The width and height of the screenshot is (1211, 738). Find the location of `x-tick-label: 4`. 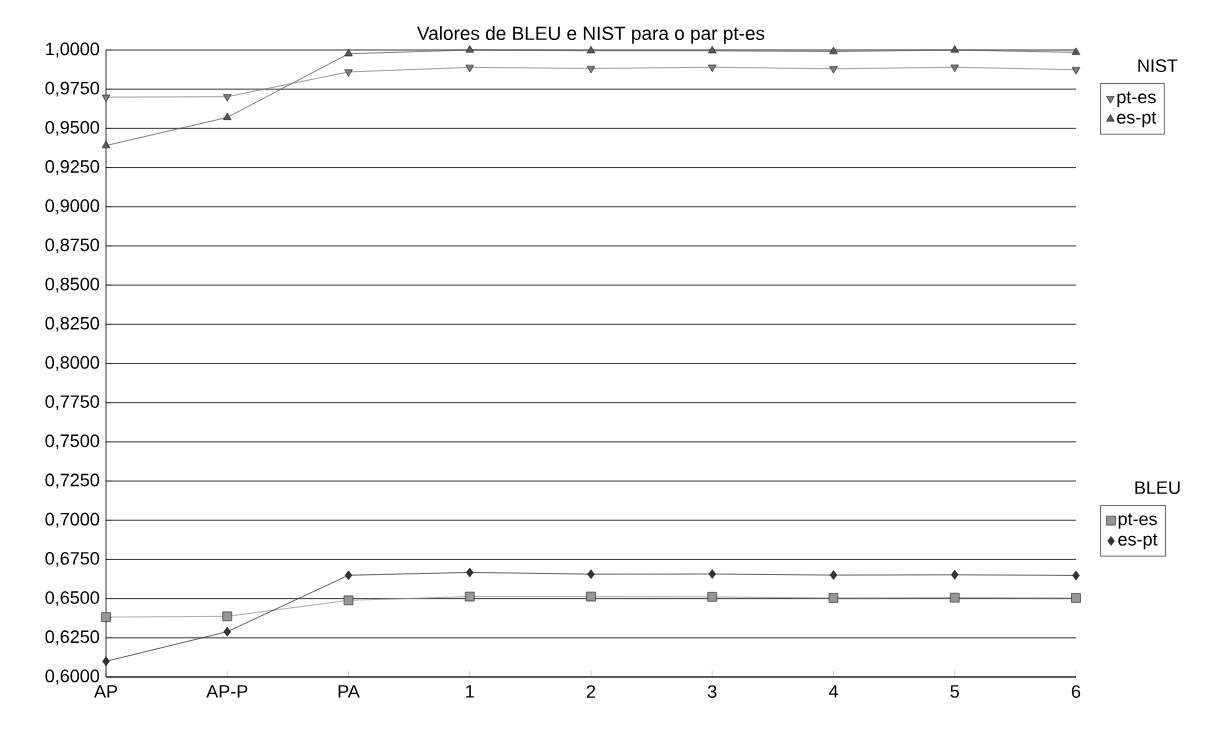

x-tick-label: 4 is located at coordinates (833, 691).